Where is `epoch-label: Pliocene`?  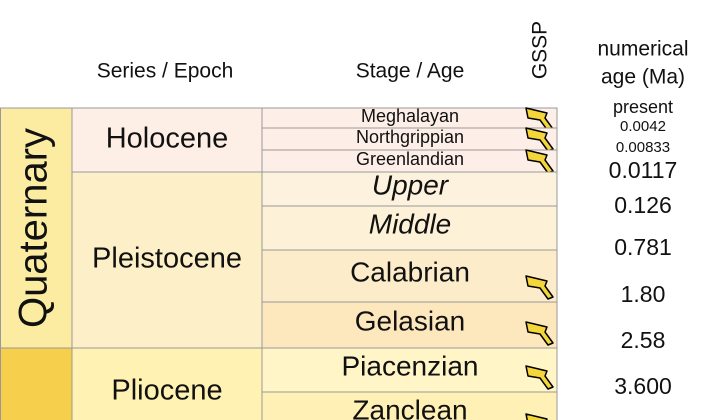 epoch-label: Pliocene is located at coordinates (166, 391).